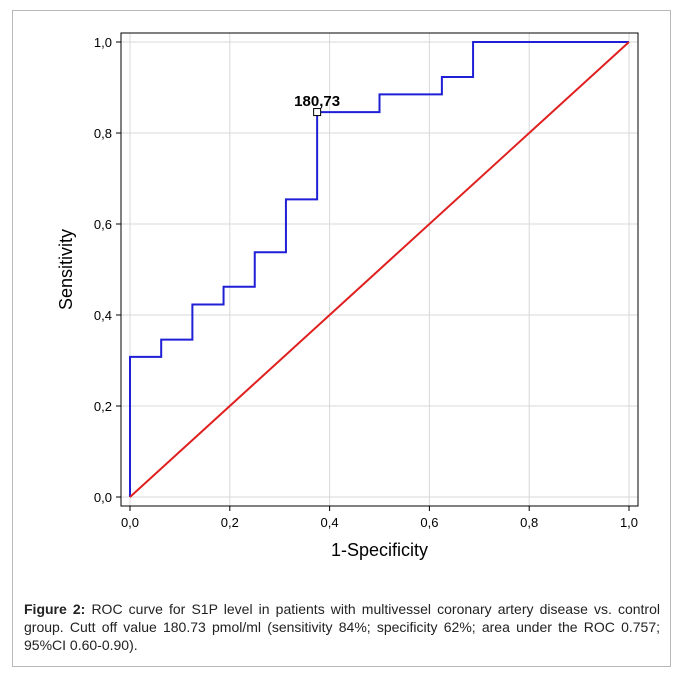  Describe the element at coordinates (55, 609) in the screenshot. I see `caption-label: Figure 2:` at that location.